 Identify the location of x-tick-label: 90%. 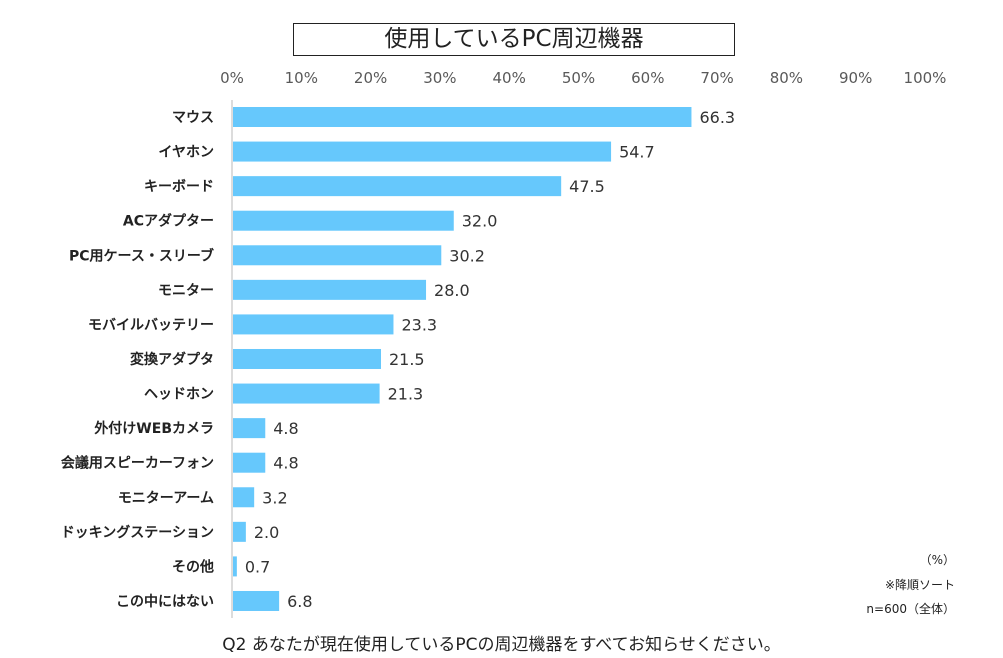
(855, 78).